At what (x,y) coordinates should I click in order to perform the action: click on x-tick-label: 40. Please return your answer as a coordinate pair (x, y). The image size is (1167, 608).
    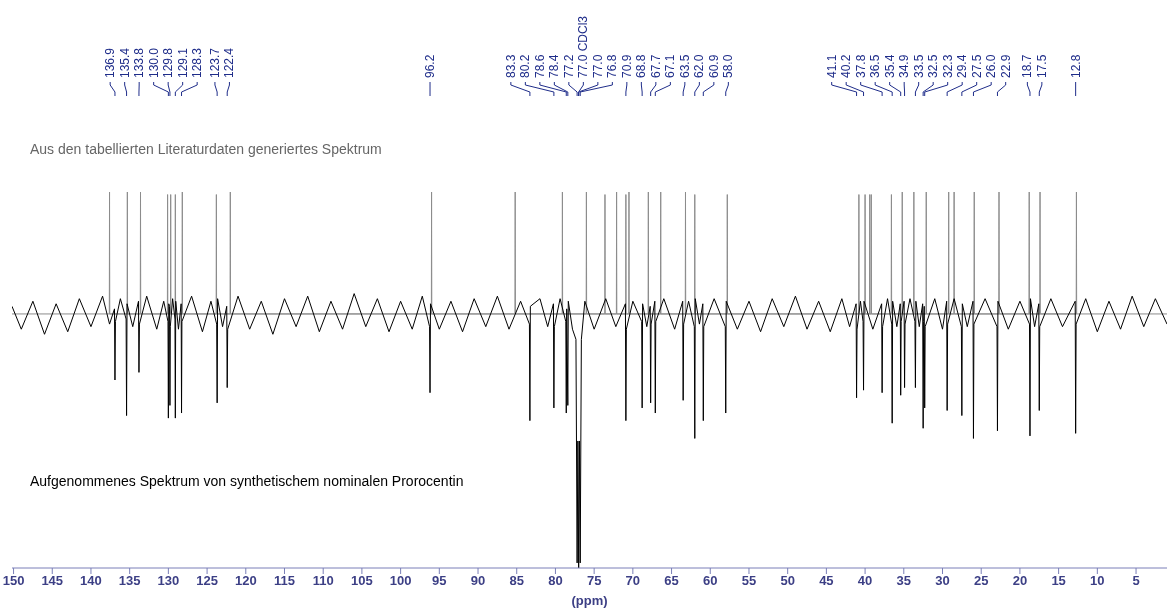
    Looking at the image, I should click on (865, 581).